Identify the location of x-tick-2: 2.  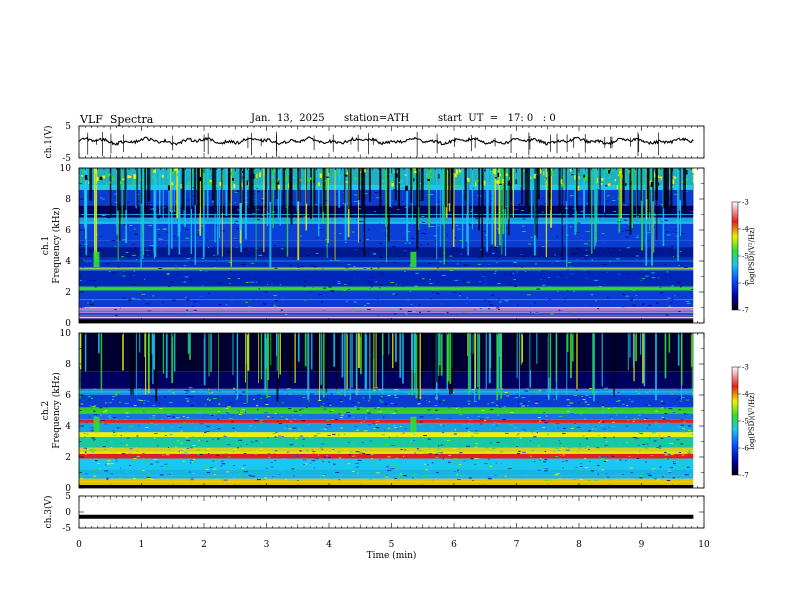
(204, 545).